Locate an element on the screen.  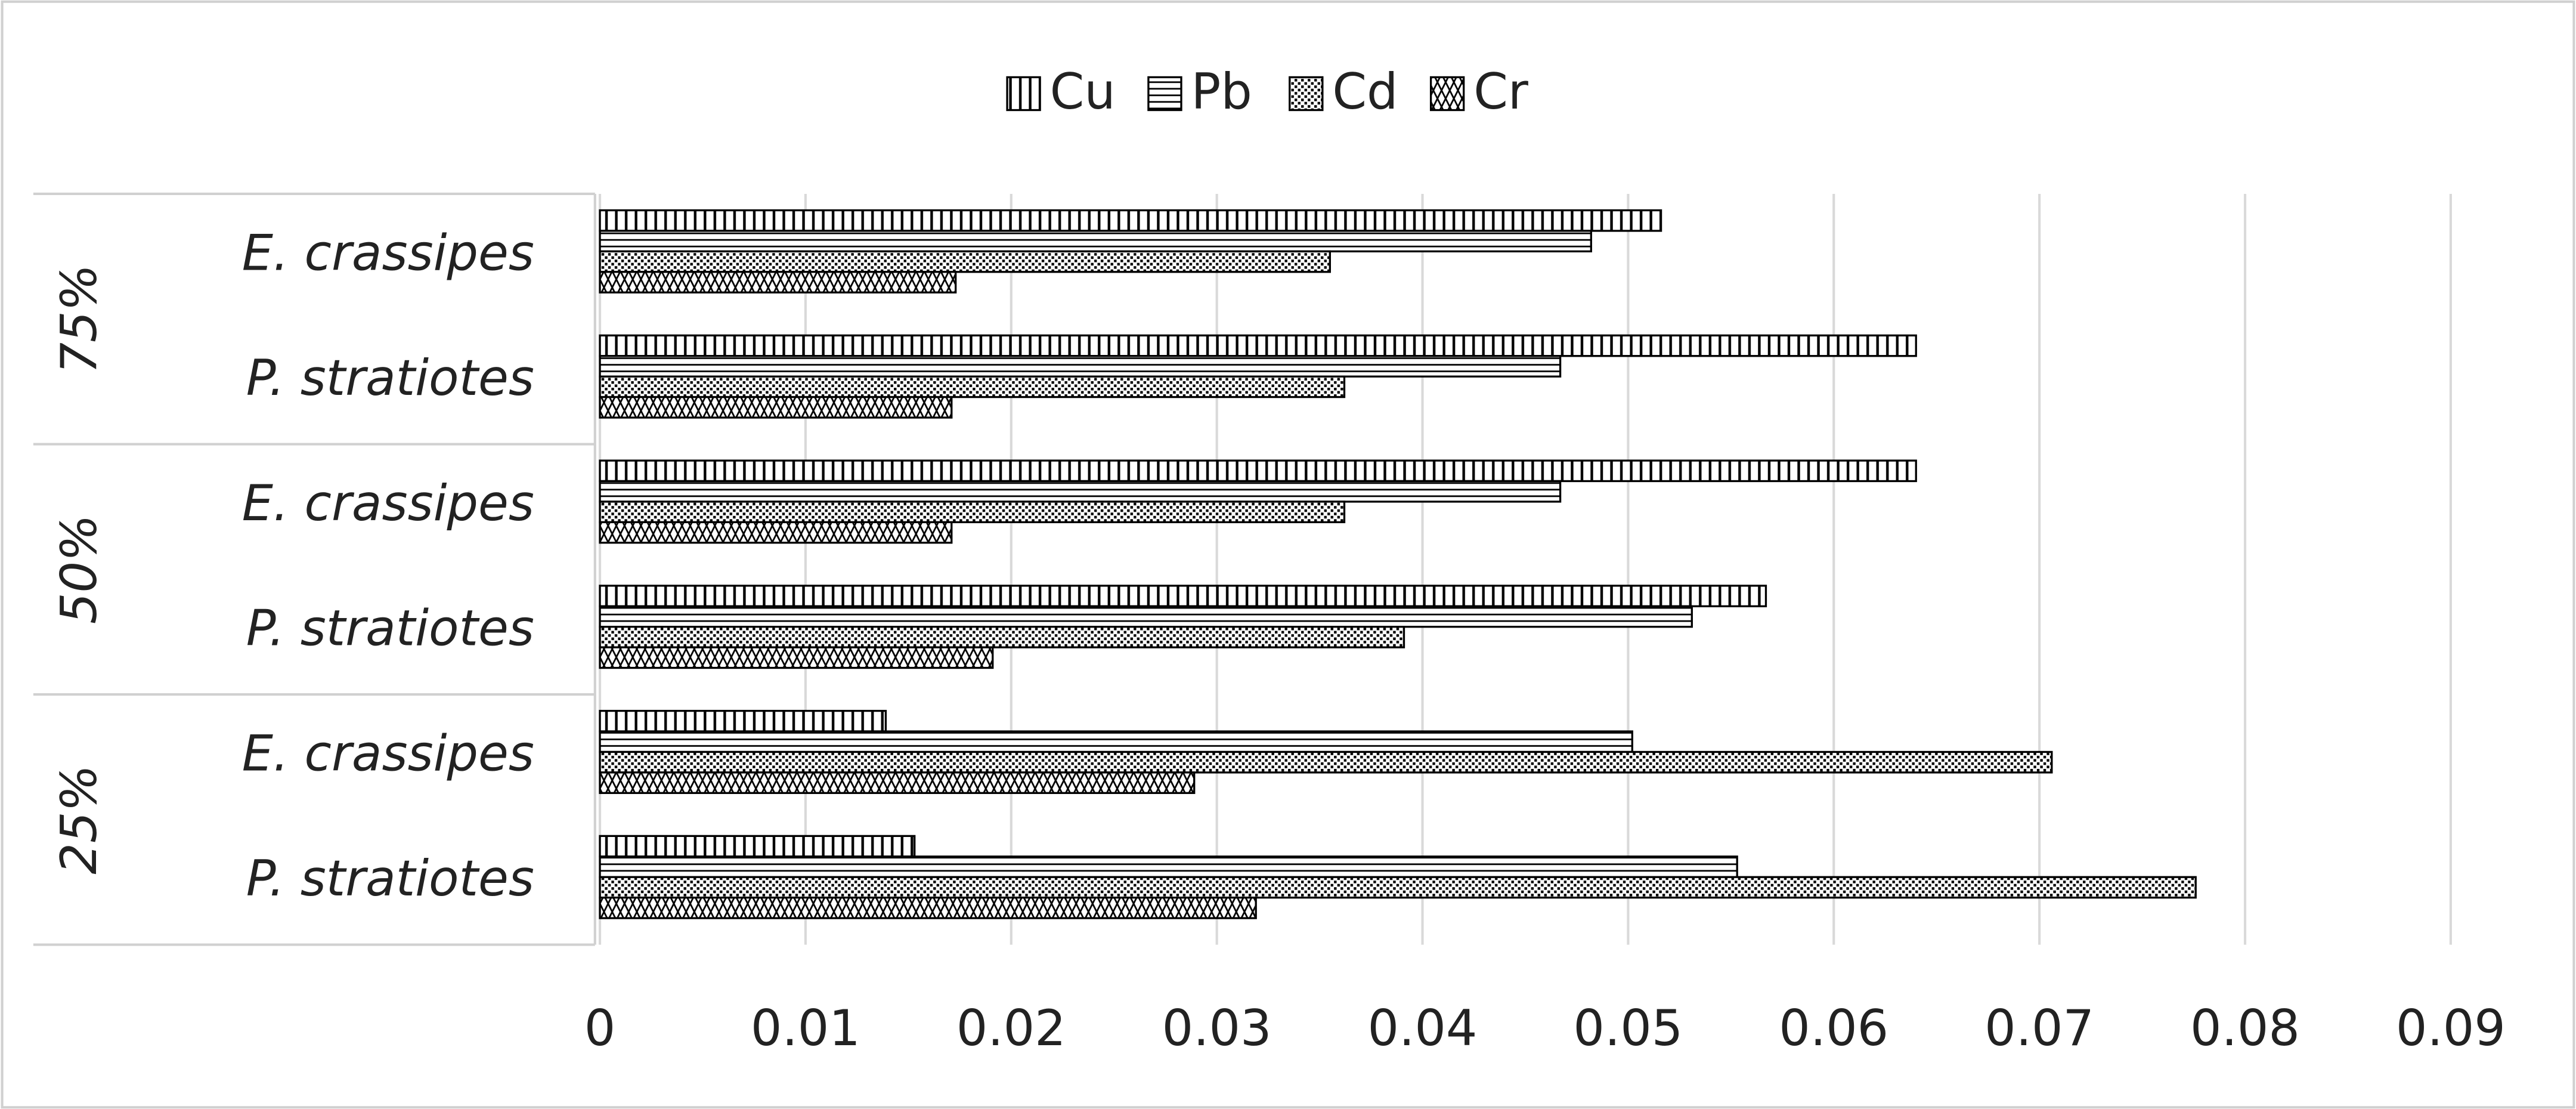
x-tick-label: 0.05 is located at coordinates (1628, 1028).